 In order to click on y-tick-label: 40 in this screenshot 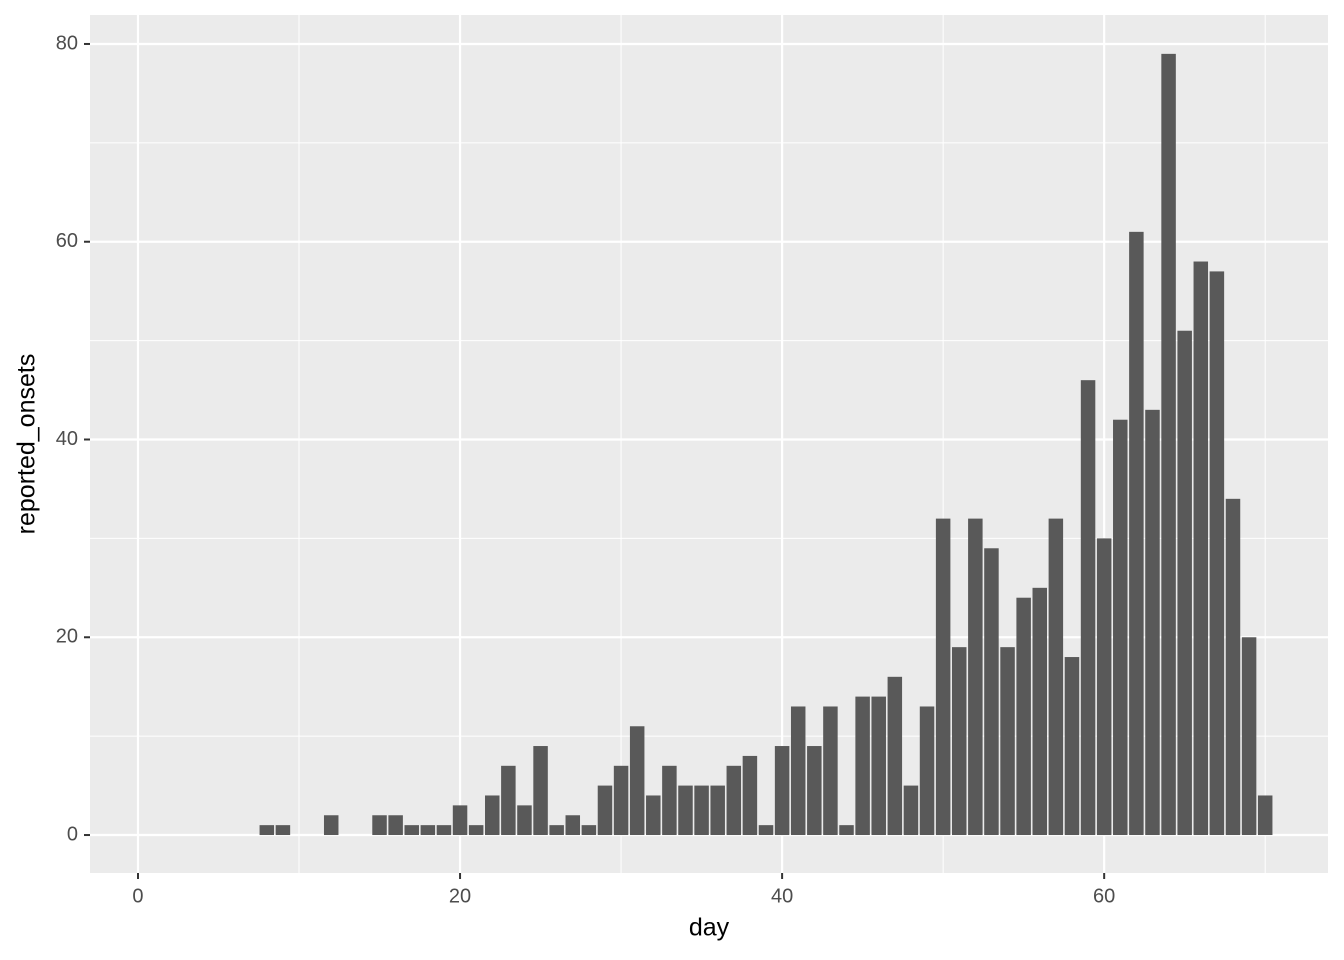, I will do `click(67, 439)`.